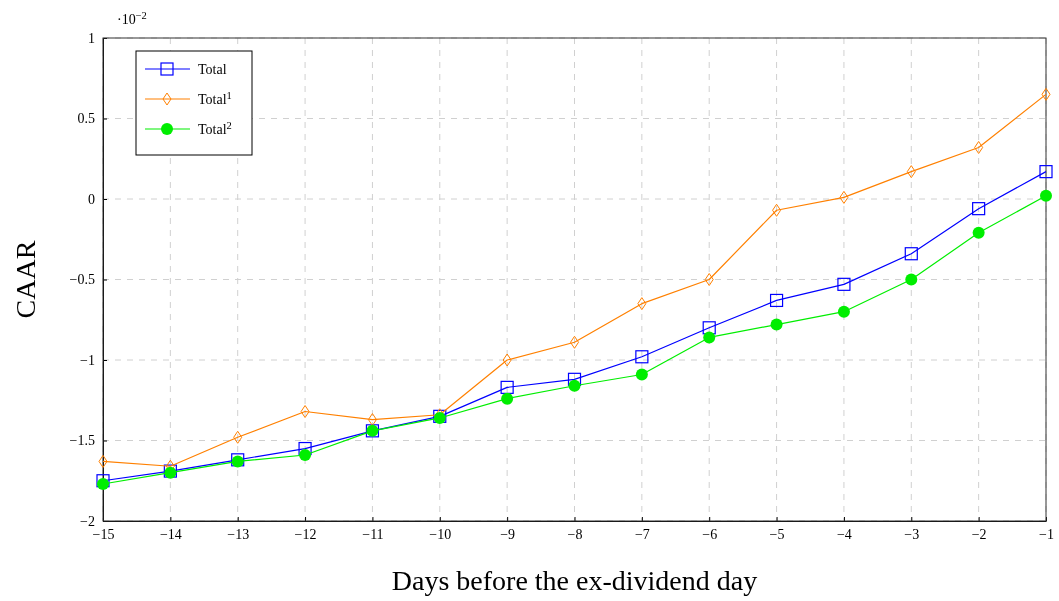 The height and width of the screenshot is (601, 1059). I want to click on x-tick-label: −12, so click(305, 534).